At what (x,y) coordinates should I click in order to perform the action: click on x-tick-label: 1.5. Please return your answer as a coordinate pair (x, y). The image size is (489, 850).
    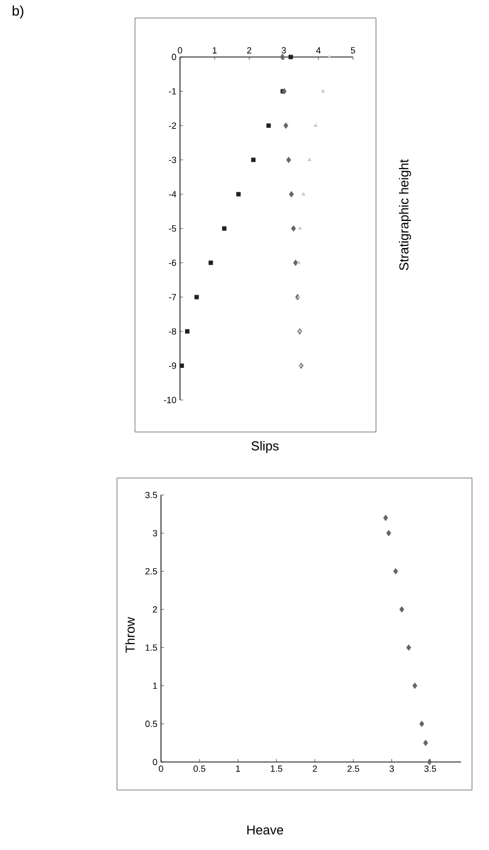
    Looking at the image, I should click on (276, 769).